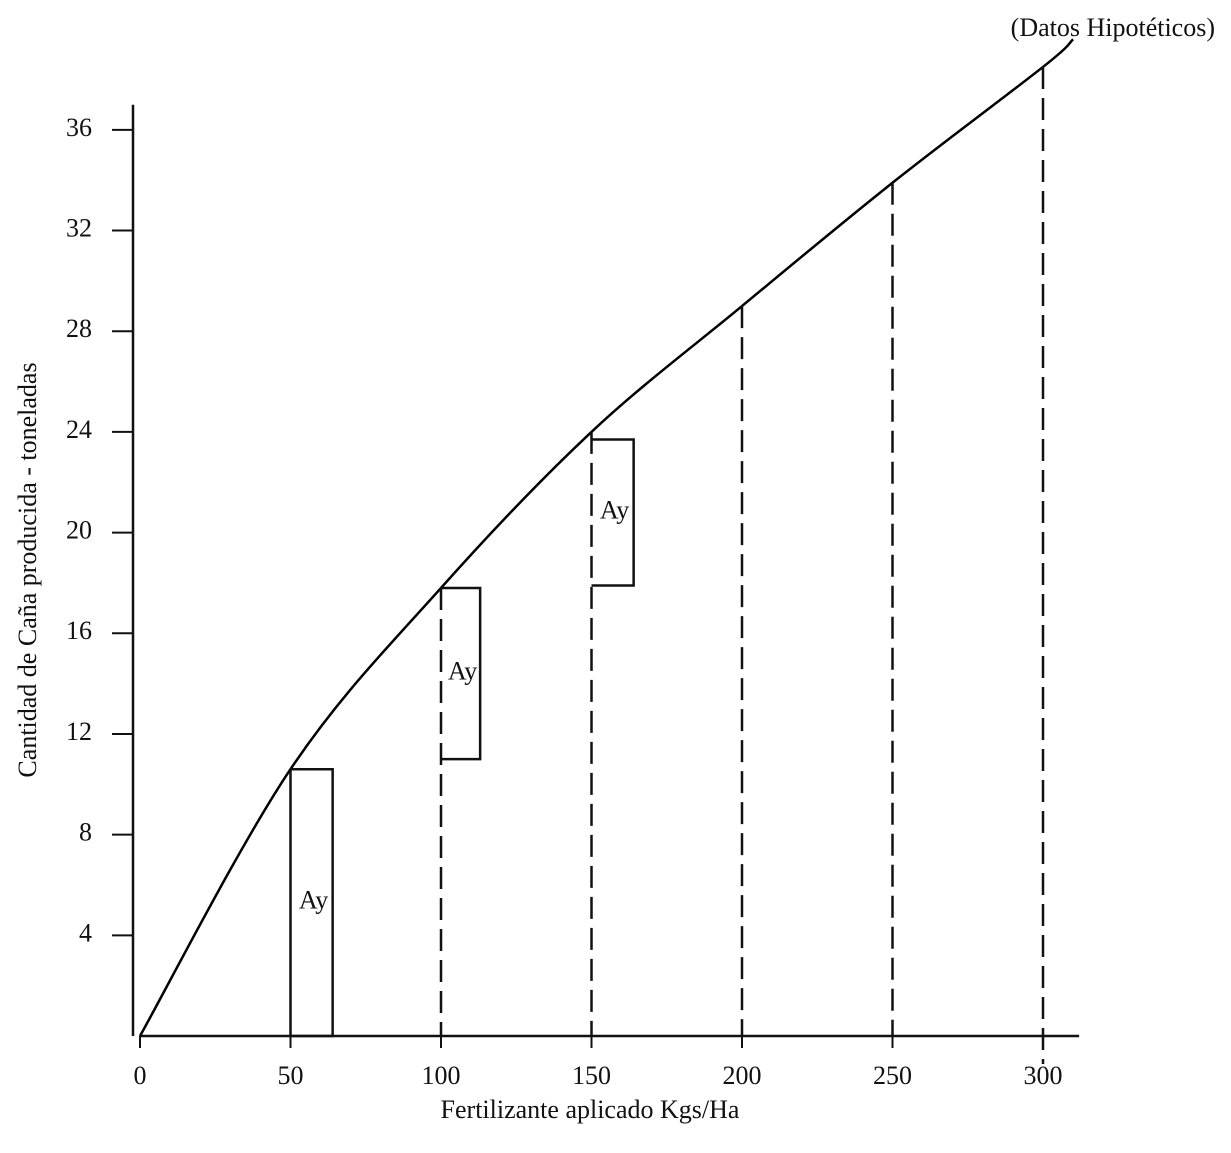  I want to click on chart-title: (Datos Hipotéticos), so click(1113, 27).